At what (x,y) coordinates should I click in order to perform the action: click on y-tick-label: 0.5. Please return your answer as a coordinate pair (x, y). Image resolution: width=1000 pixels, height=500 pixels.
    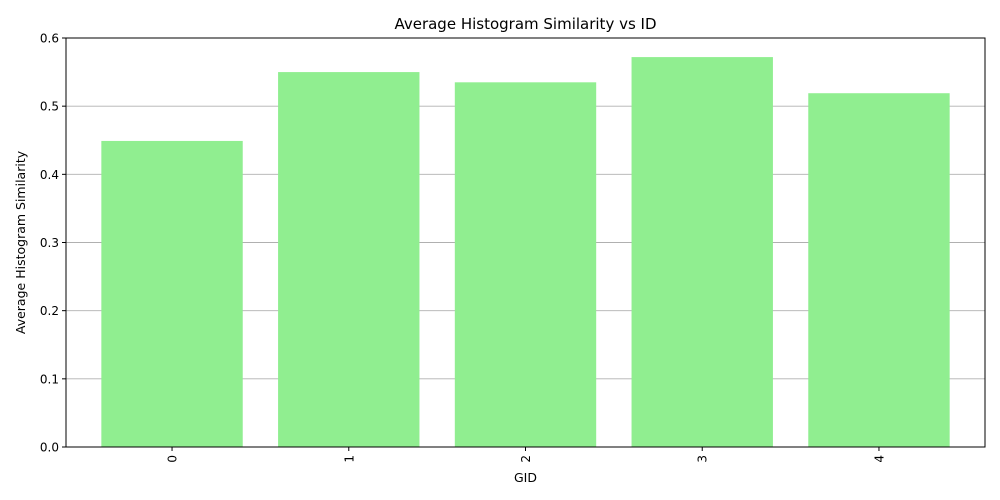
    Looking at the image, I should click on (49, 107).